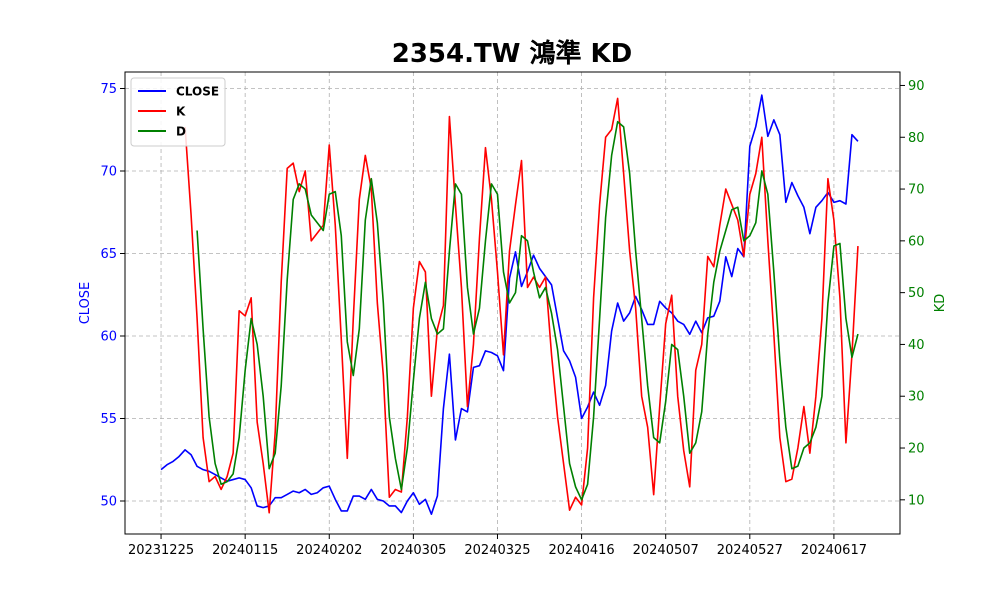 This screenshot has width=1000, height=600. I want to click on y-right-tick-label: 30, so click(916, 397).